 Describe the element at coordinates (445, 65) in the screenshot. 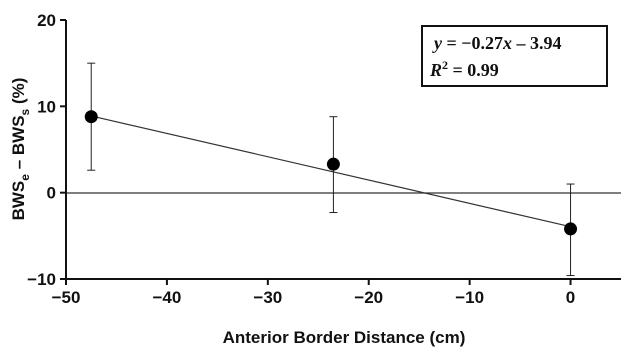

I see `r-squared-sup: 2` at that location.